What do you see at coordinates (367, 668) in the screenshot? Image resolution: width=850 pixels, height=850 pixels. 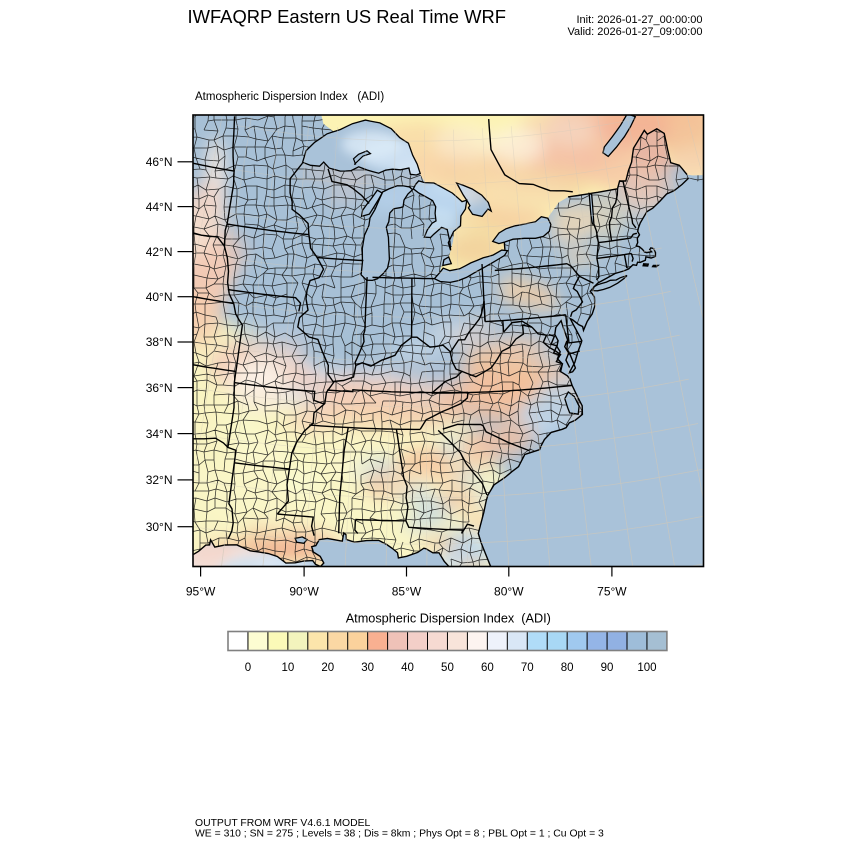 I see `svg-text: 30` at bounding box center [367, 668].